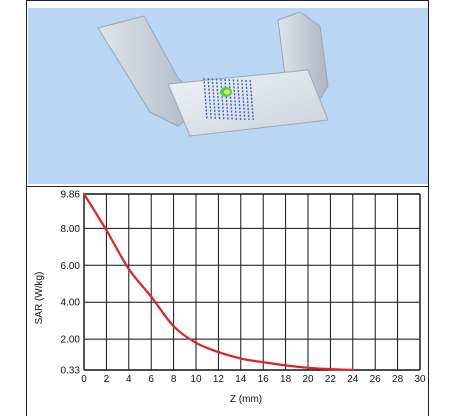  I want to click on x-tick-label: 26, so click(376, 379).